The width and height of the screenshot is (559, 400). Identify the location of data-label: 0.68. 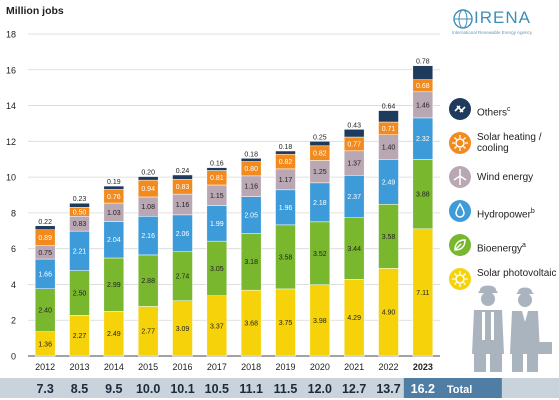
(423, 86).